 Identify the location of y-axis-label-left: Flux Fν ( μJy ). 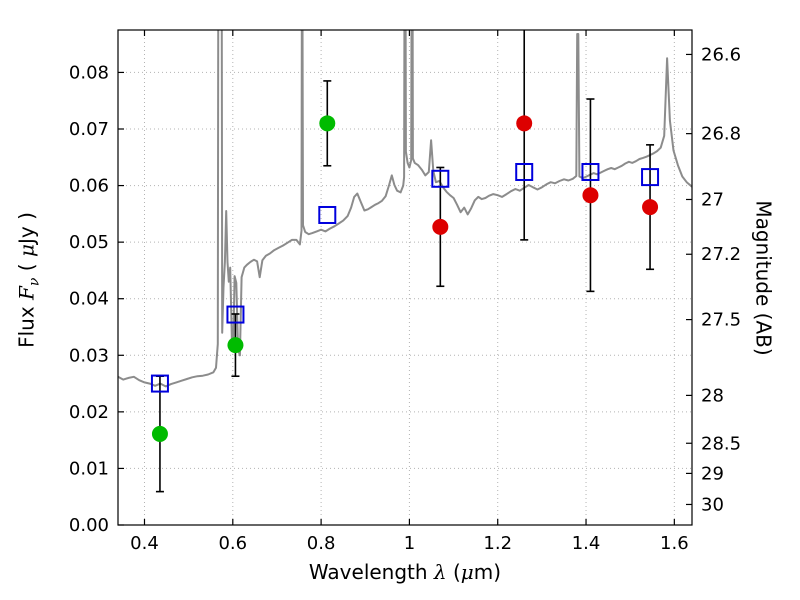
(28, 280).